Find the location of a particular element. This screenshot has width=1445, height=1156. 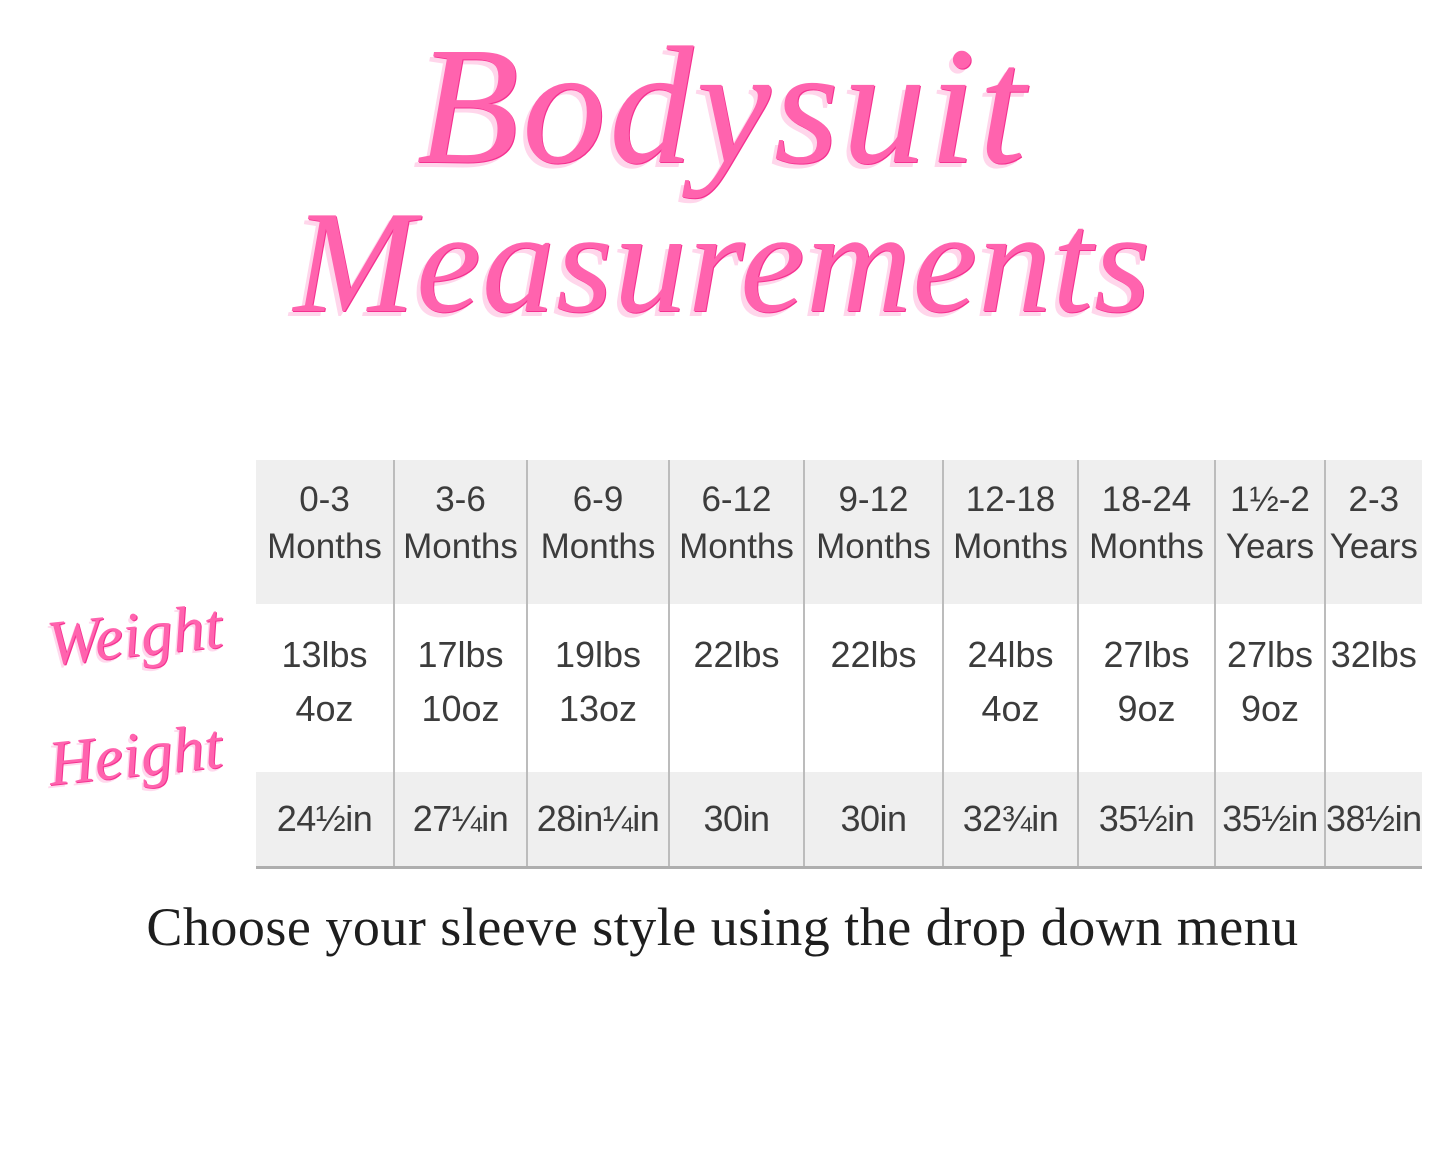

height-cell-3: 30in is located at coordinates (736, 820).